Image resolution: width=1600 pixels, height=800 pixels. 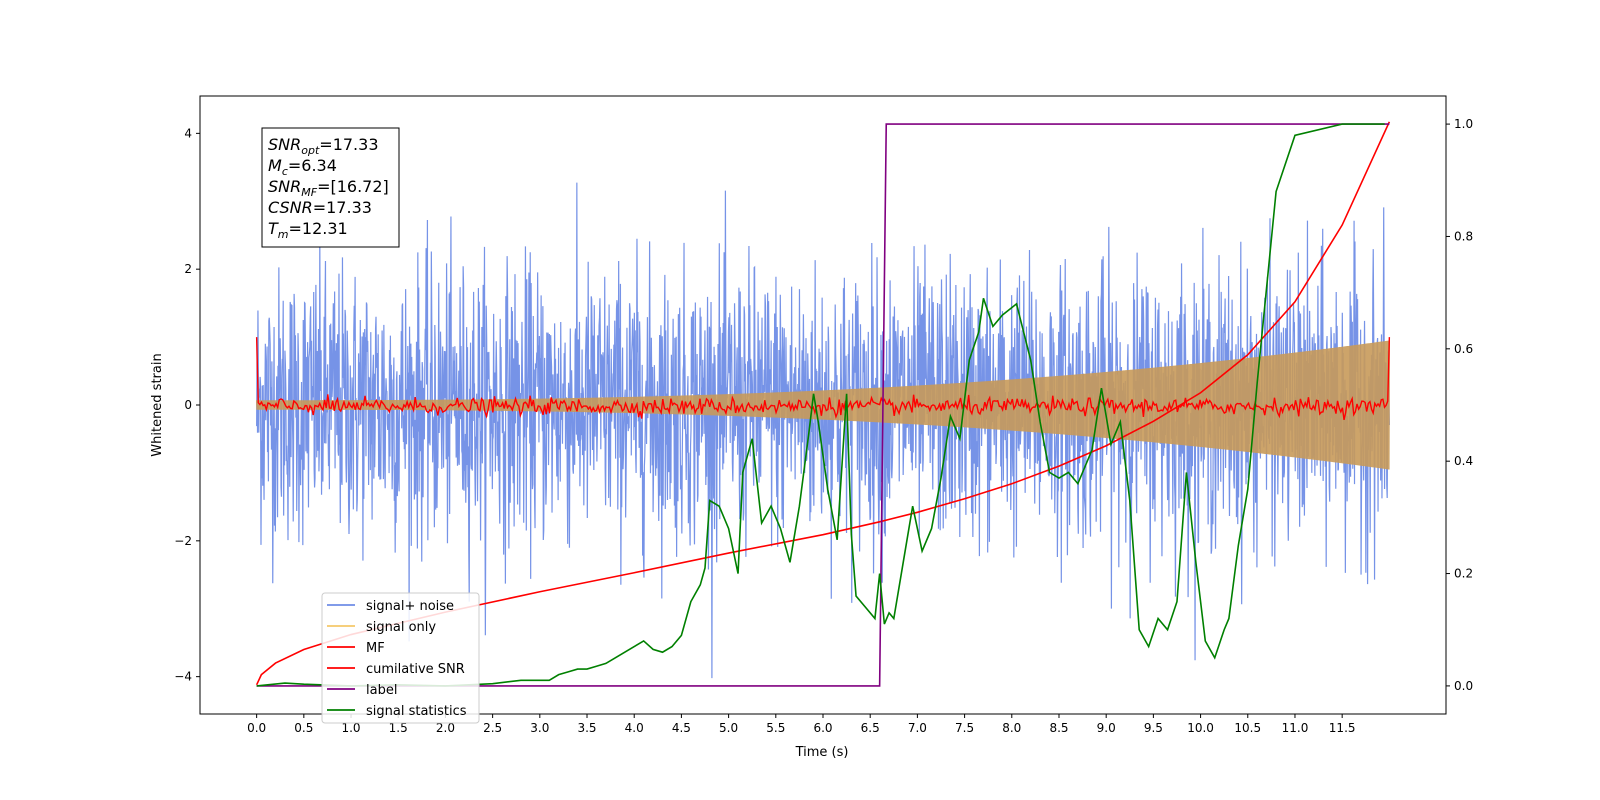 I want to click on y-tick-label: 4, so click(x=188, y=133).